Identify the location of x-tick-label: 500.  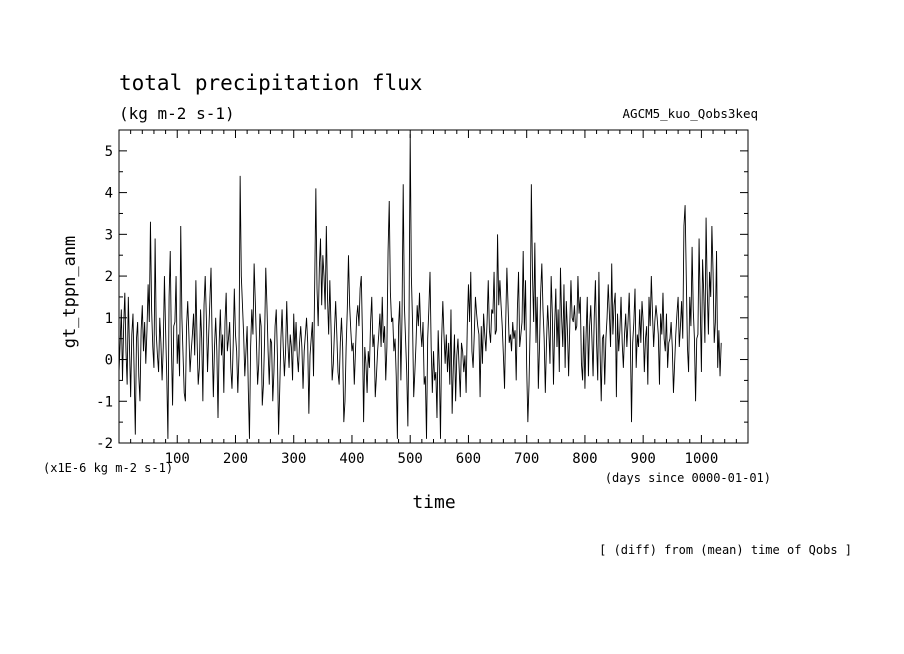
(410, 459).